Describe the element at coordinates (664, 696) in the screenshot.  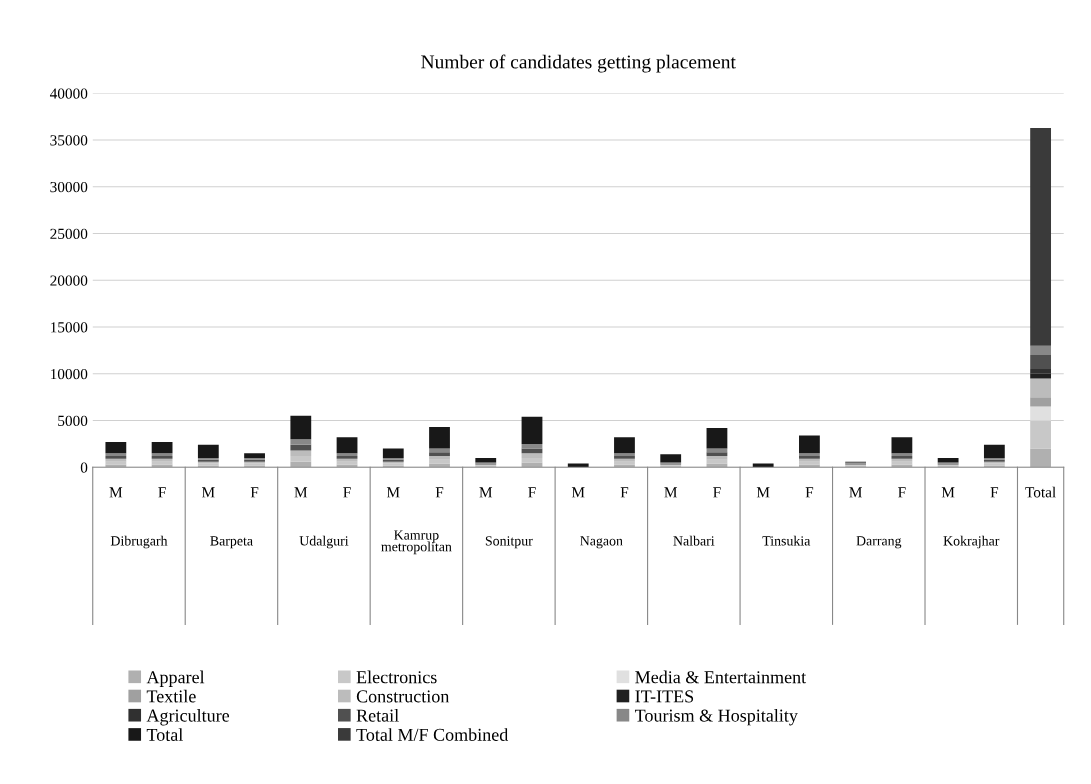
I see `legend-label: IT-ITES` at that location.